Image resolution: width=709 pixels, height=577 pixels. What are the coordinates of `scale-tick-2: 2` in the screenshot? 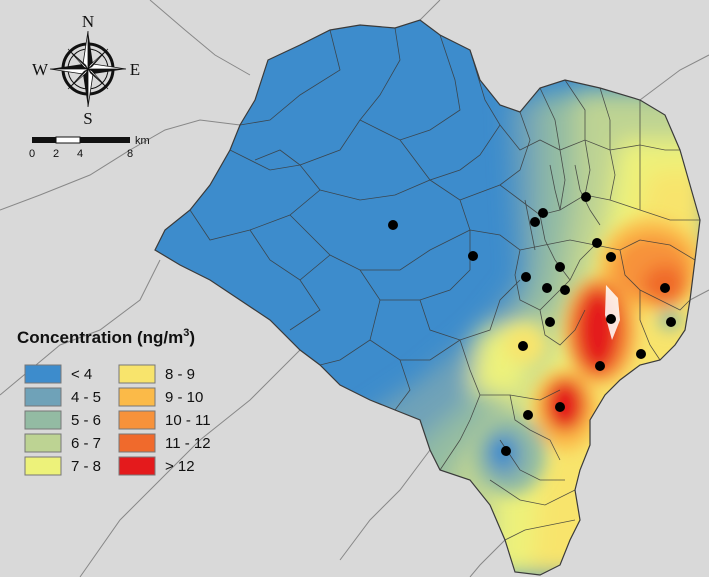 It's located at (56, 154).